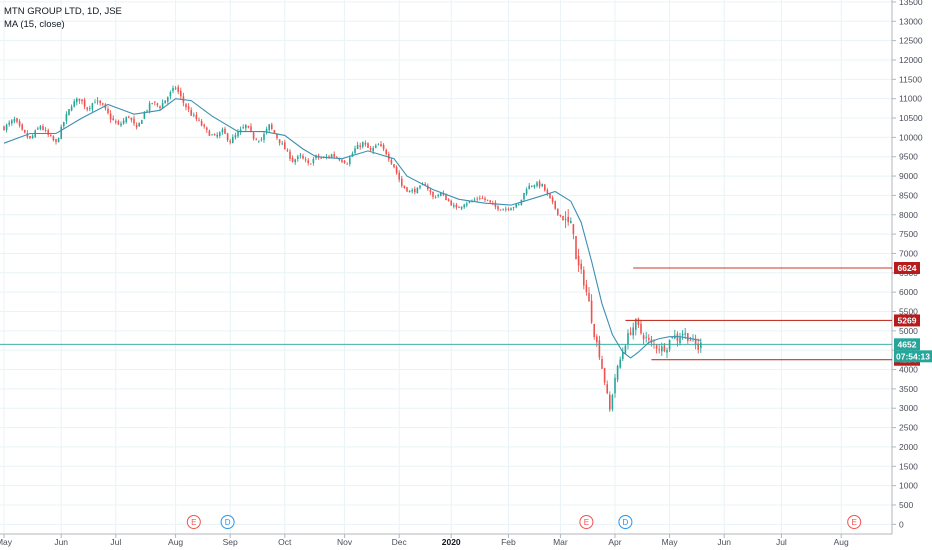  I want to click on countdown-tag-bg, so click(913, 356).